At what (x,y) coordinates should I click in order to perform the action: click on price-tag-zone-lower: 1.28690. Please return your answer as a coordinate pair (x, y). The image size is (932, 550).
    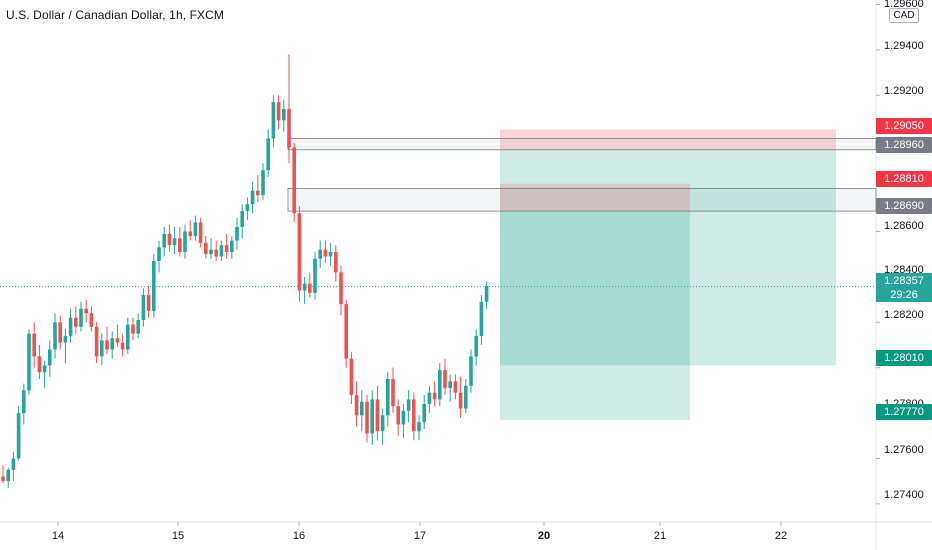
    Looking at the image, I should click on (904, 206).